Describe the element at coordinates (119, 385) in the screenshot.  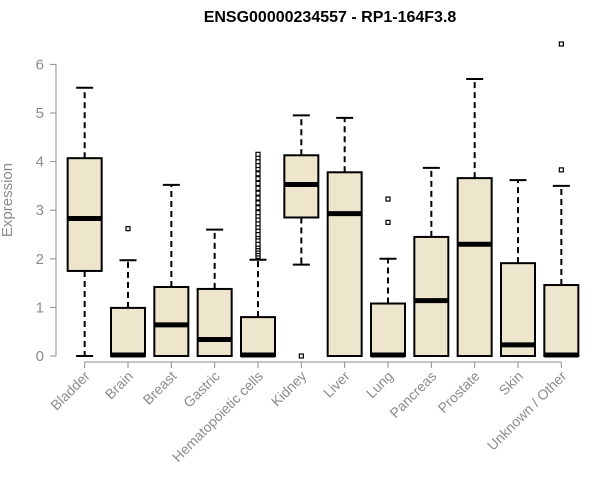
I see `x-category-label: Brain` at that location.